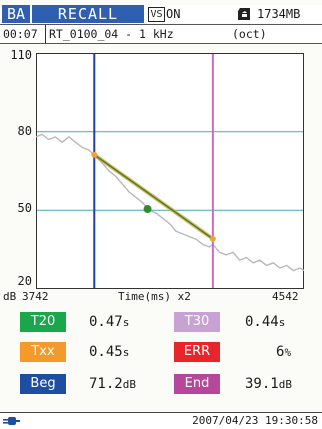 This screenshot has height=429, width=322. I want to click on end-badge: End, so click(197, 384).